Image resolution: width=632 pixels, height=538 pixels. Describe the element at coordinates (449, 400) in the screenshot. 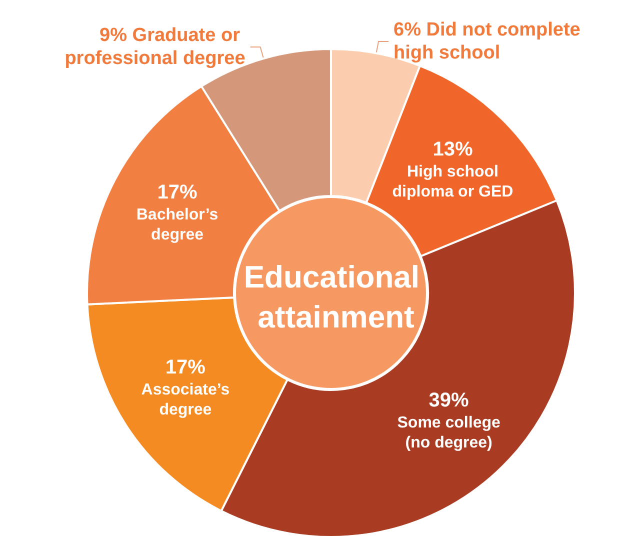

I see `data-label: 39%` at that location.